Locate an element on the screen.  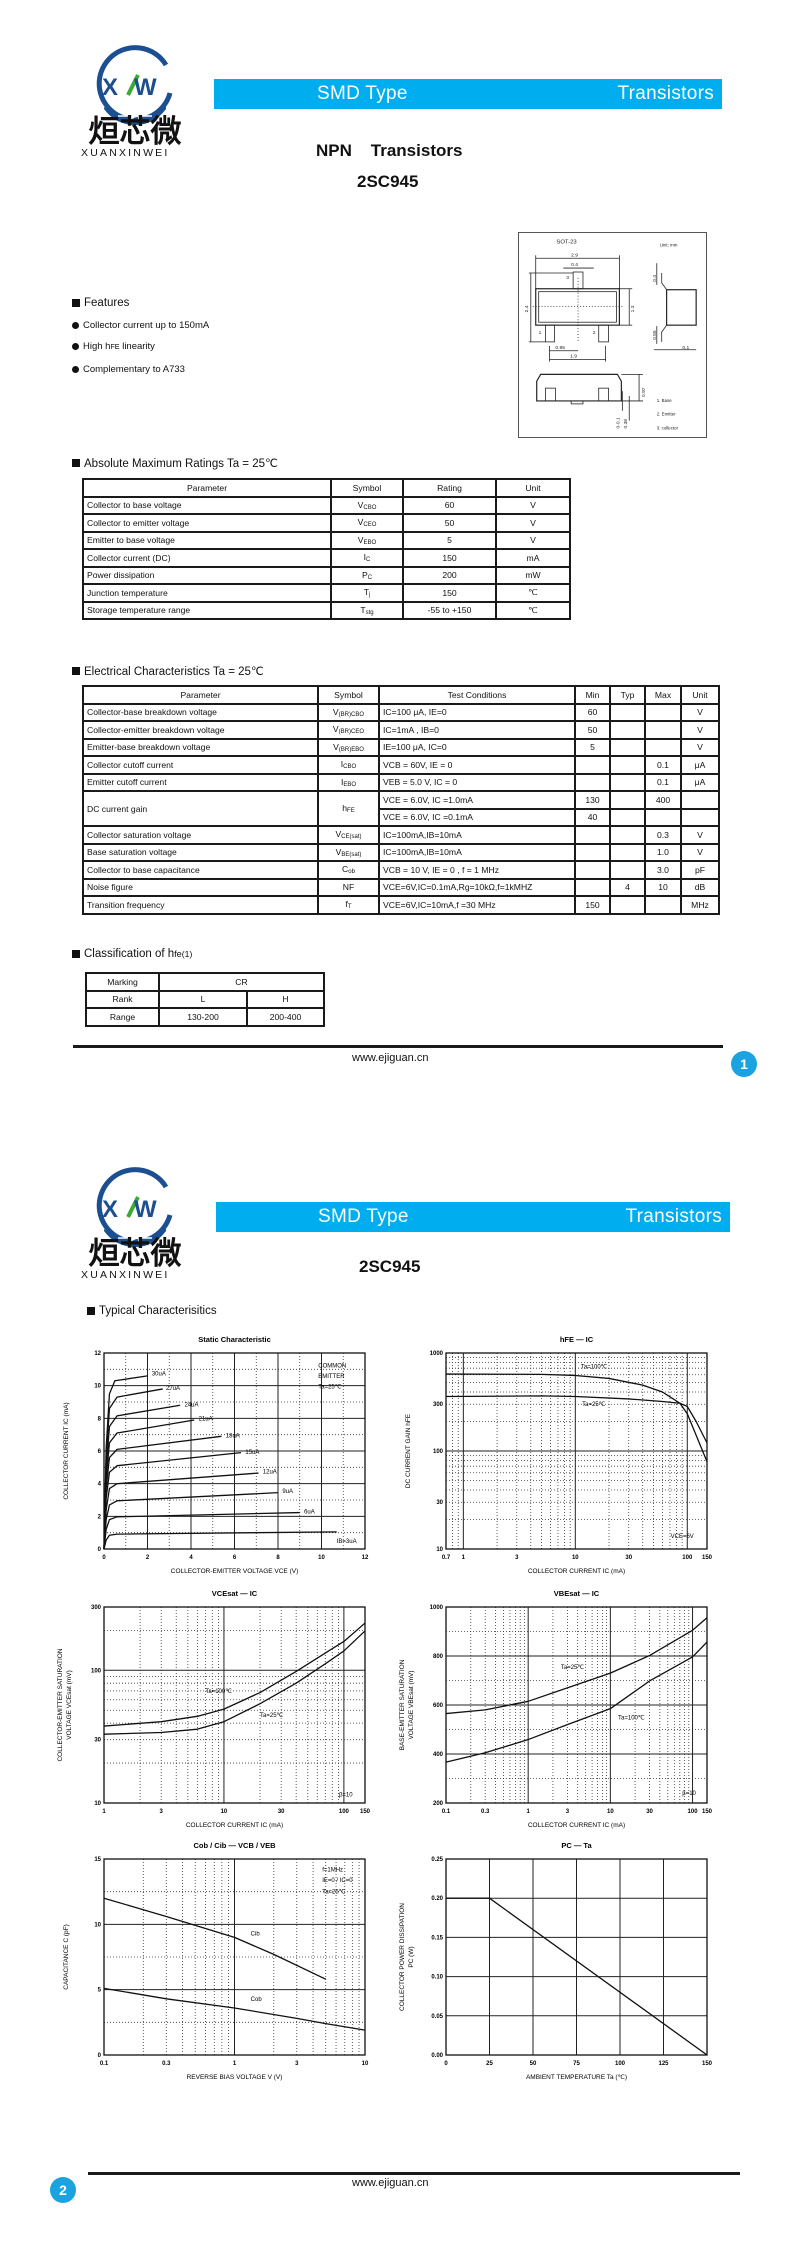
x-tick-label: 125 is located at coordinates (663, 2064).